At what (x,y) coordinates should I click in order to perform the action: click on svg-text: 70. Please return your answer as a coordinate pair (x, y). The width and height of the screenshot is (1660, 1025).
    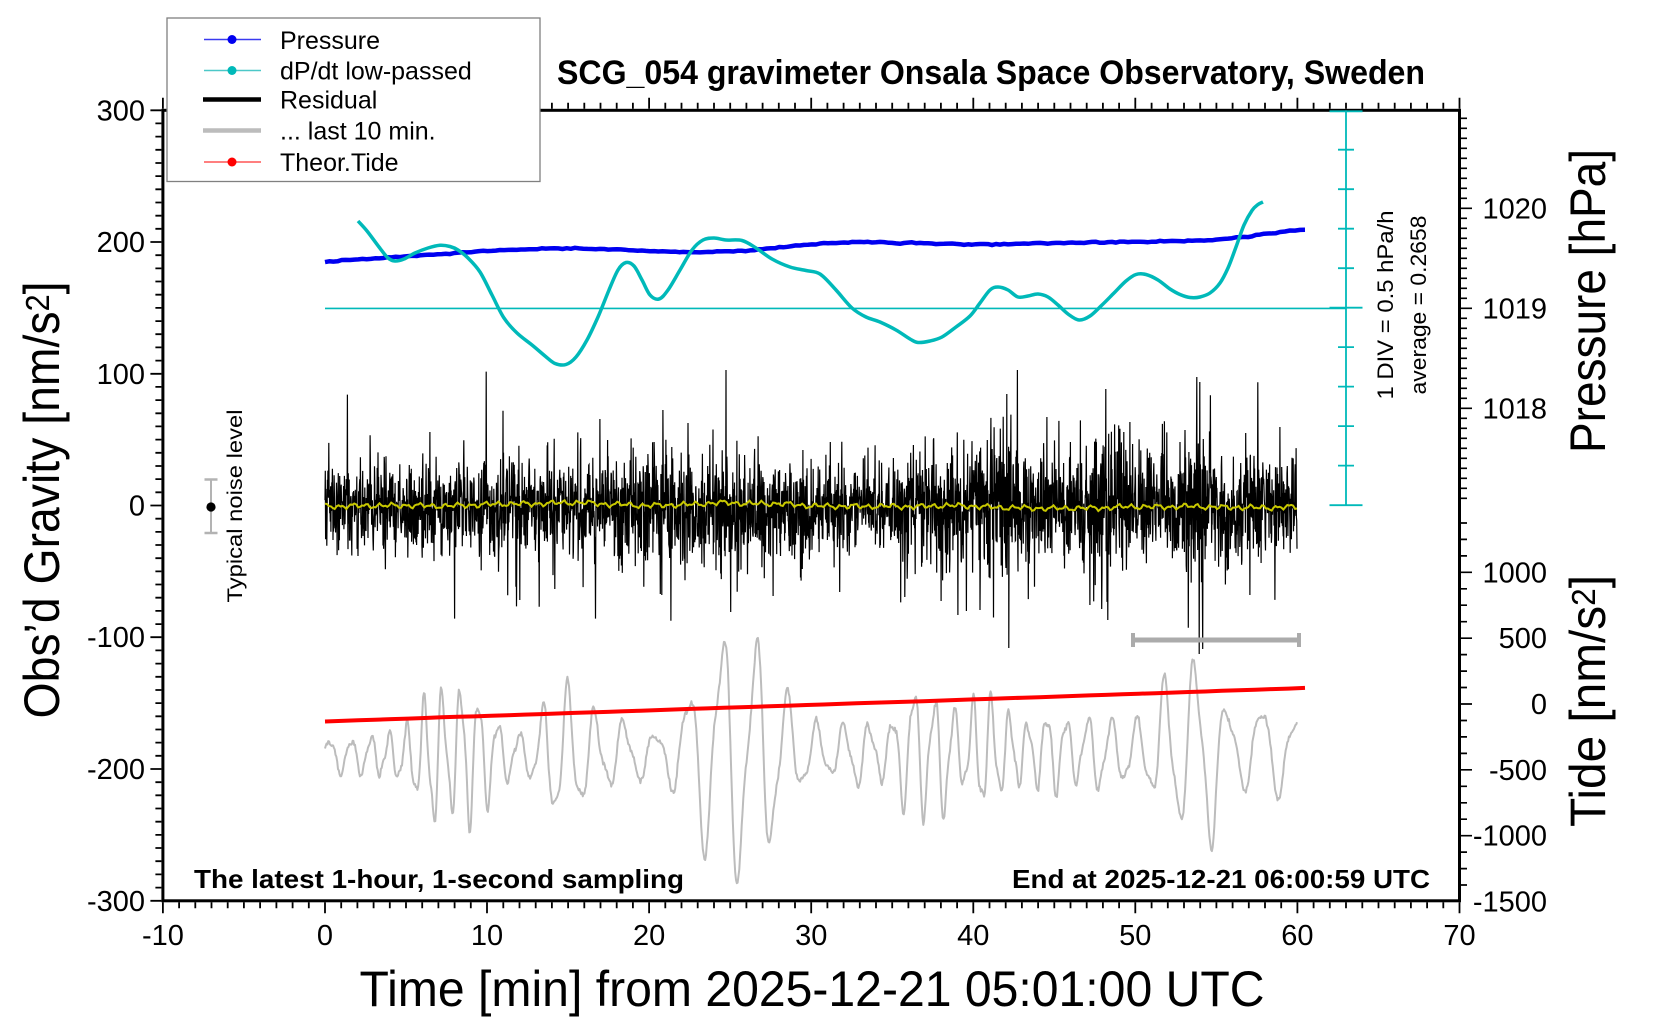
    Looking at the image, I should click on (1459, 936).